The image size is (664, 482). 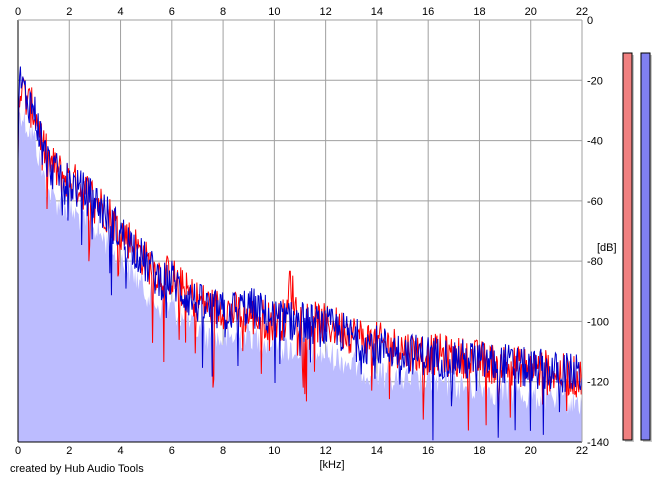 I want to click on x-tick-label-top: 20, so click(x=531, y=12).